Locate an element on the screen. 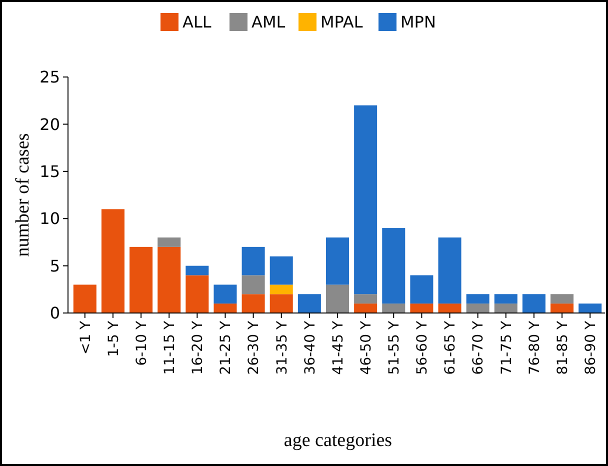 This screenshot has height=466, width=608. x-tick-label: 76-80 Y is located at coordinates (534, 347).